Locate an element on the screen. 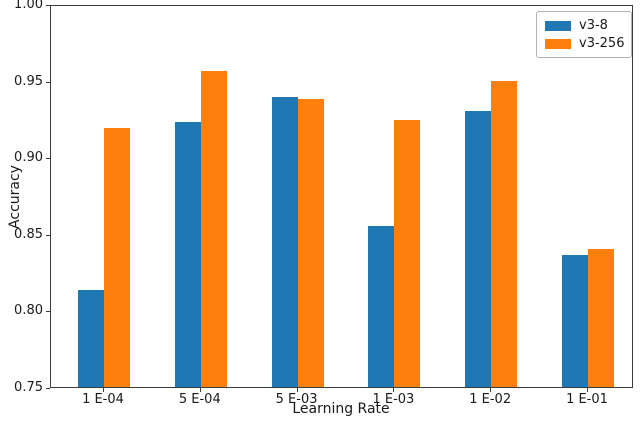 The height and width of the screenshot is (423, 640). y-tick-label: 0.95 is located at coordinates (28, 81).